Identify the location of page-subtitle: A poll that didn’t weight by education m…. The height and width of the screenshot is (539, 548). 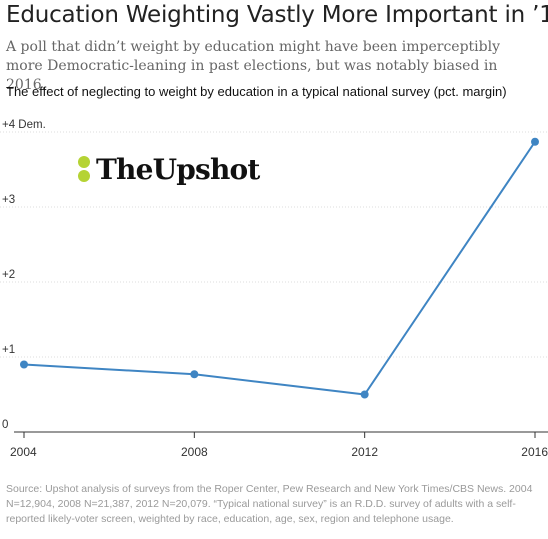
(253, 66).